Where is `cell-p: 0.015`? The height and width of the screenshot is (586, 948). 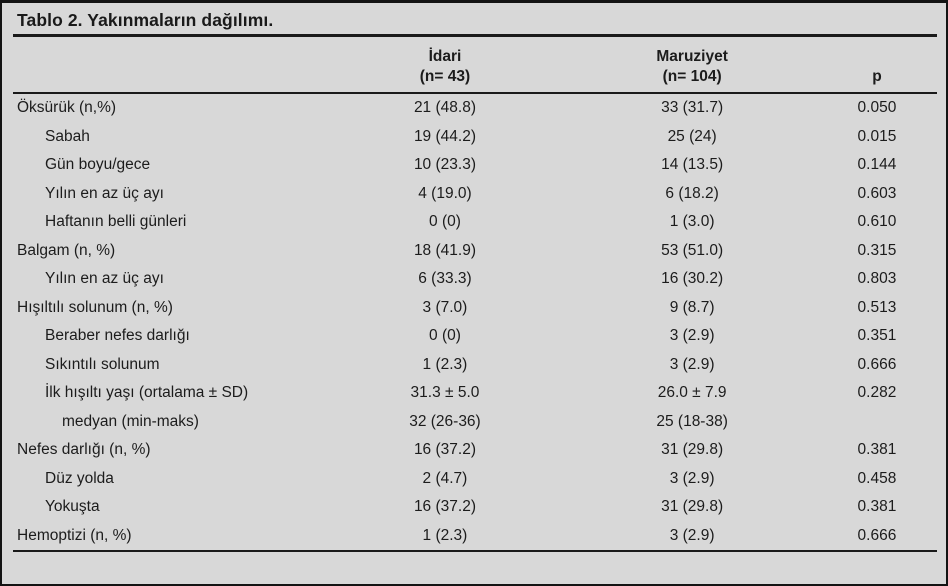 cell-p: 0.015 is located at coordinates (877, 136).